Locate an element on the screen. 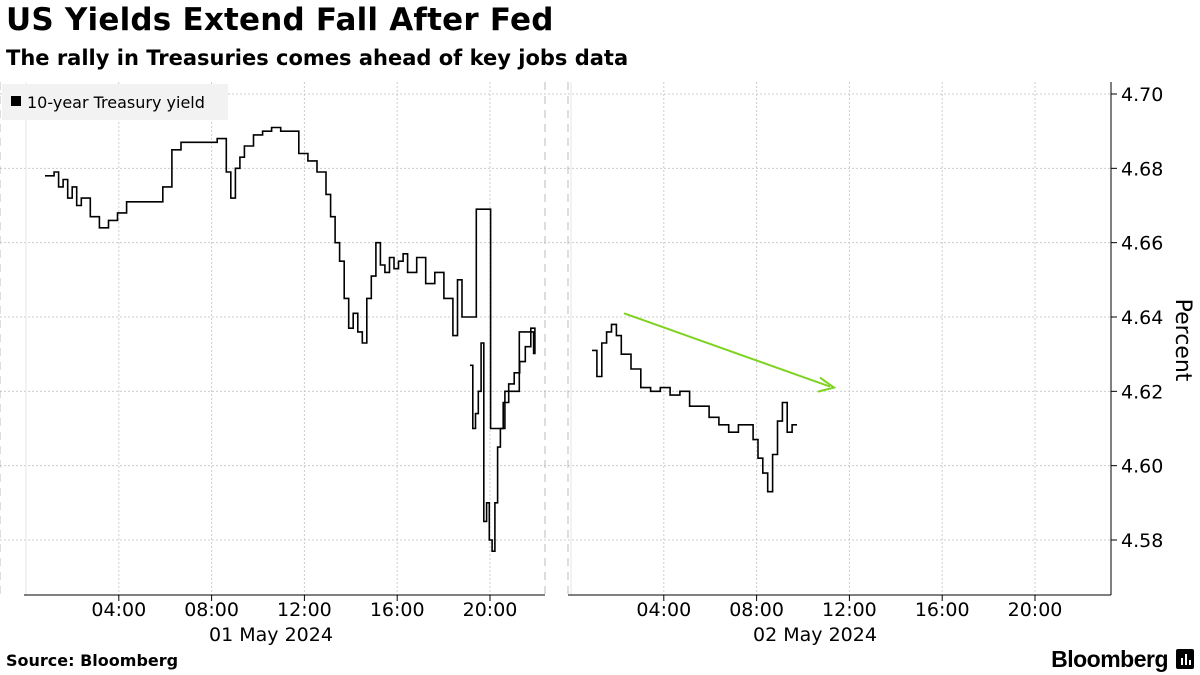 The height and width of the screenshot is (675, 1200). series-line-day2 is located at coordinates (694, 408).